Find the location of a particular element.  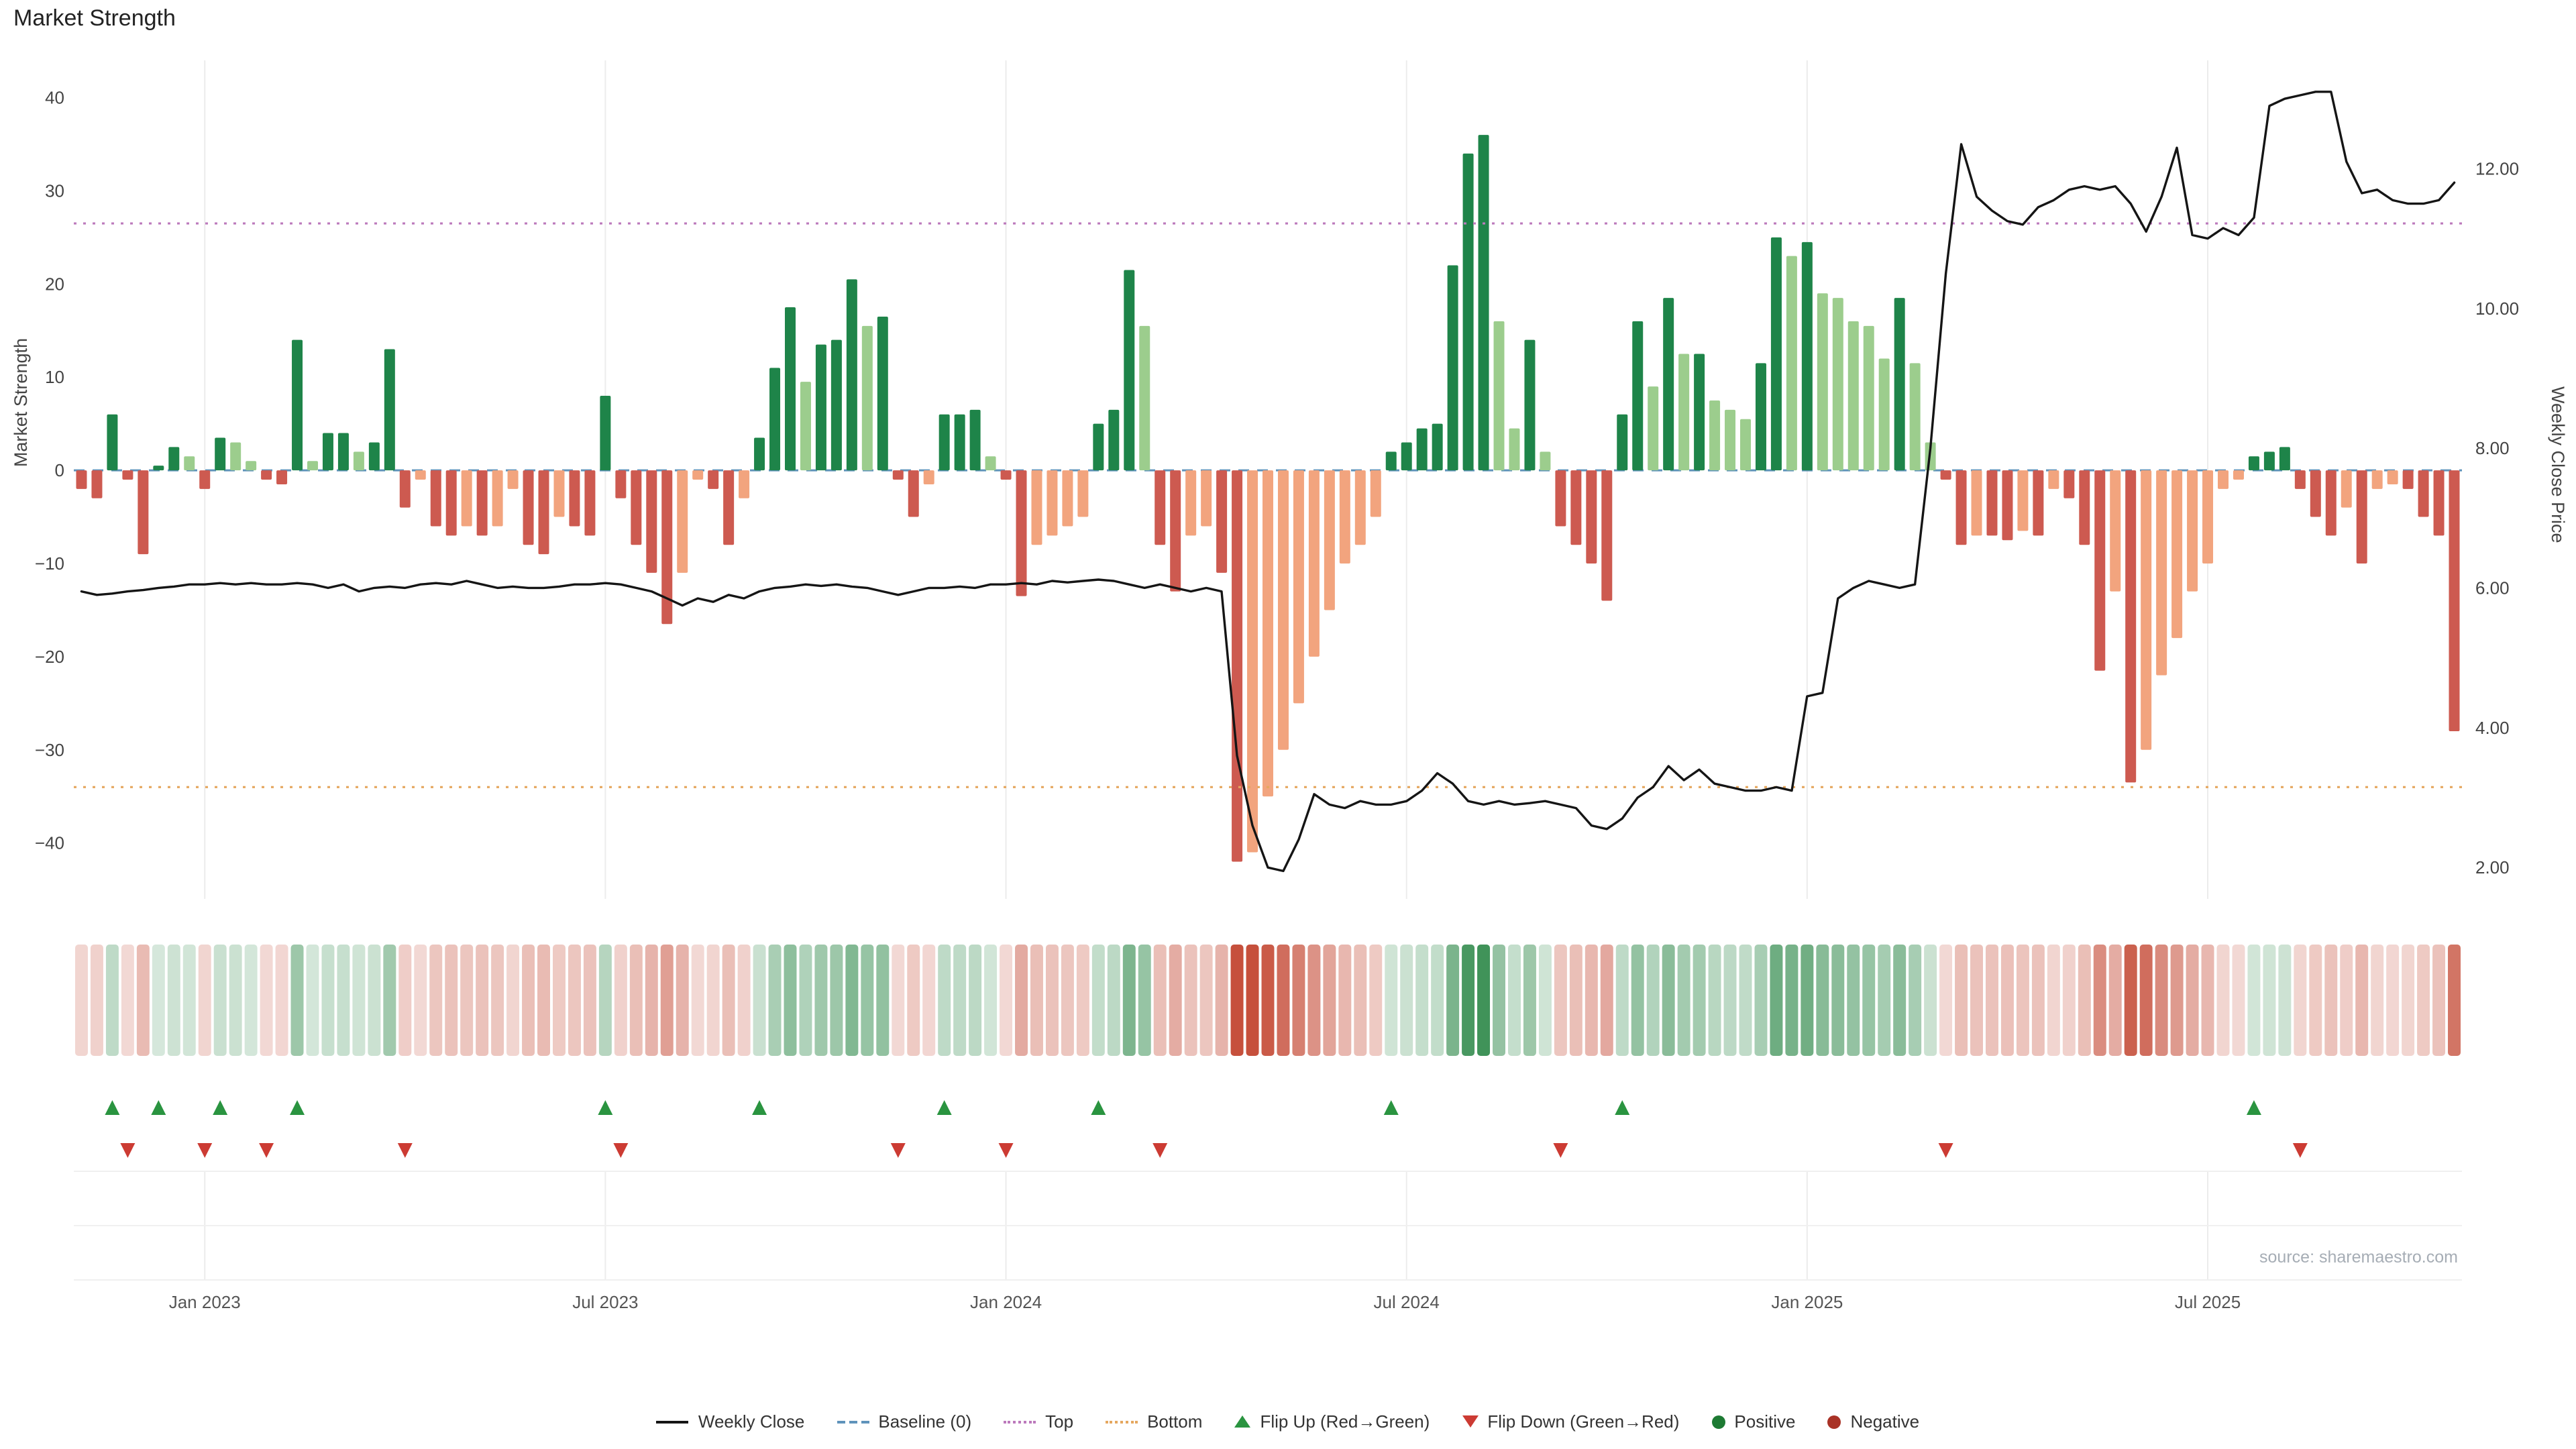

y-axis-tick-left: −10 is located at coordinates (49, 563).